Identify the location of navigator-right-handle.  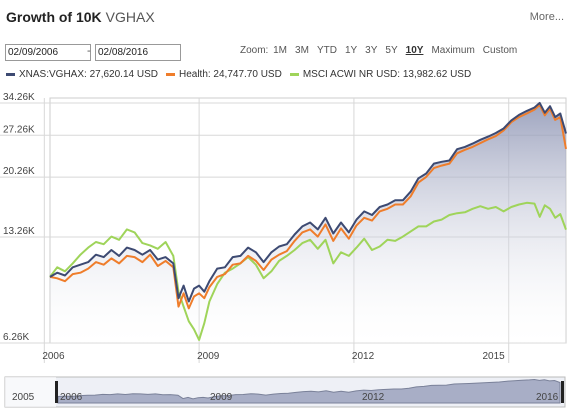
(562, 392).